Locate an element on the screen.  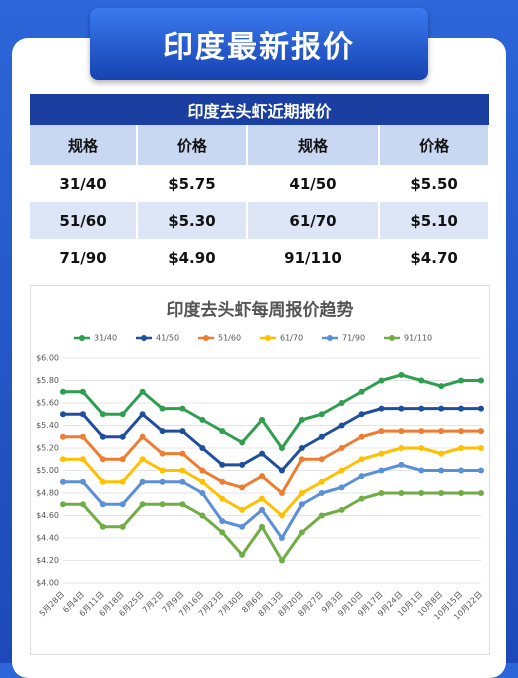
table-row: 71/90 $4.90 91/110 $4.70 is located at coordinates (260, 257).